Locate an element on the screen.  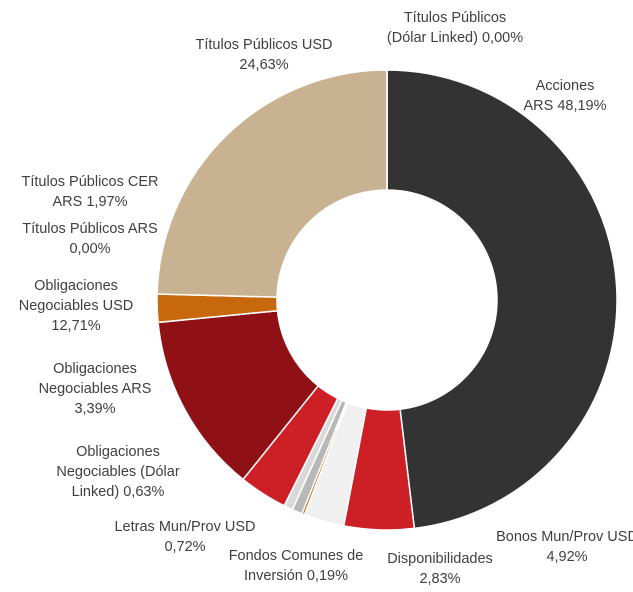
label-line: Títulos Públicos CER is located at coordinates (90, 182).